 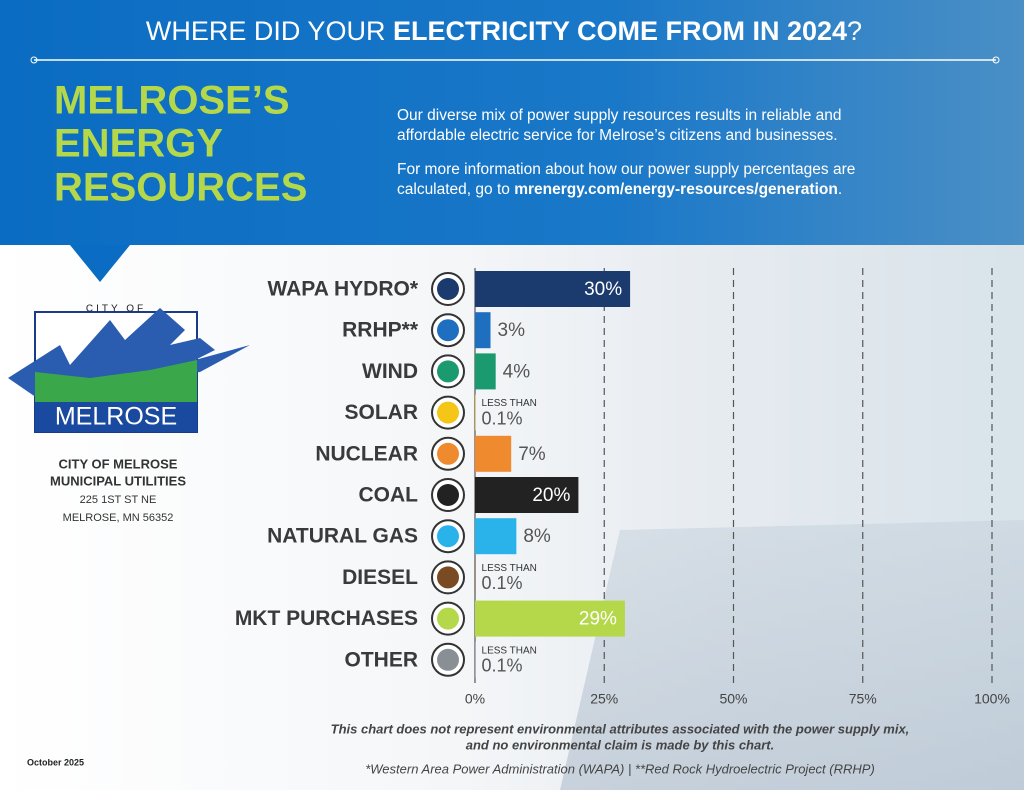 What do you see at coordinates (180, 188) in the screenshot?
I see `heading-line: RESOURCES` at bounding box center [180, 188].